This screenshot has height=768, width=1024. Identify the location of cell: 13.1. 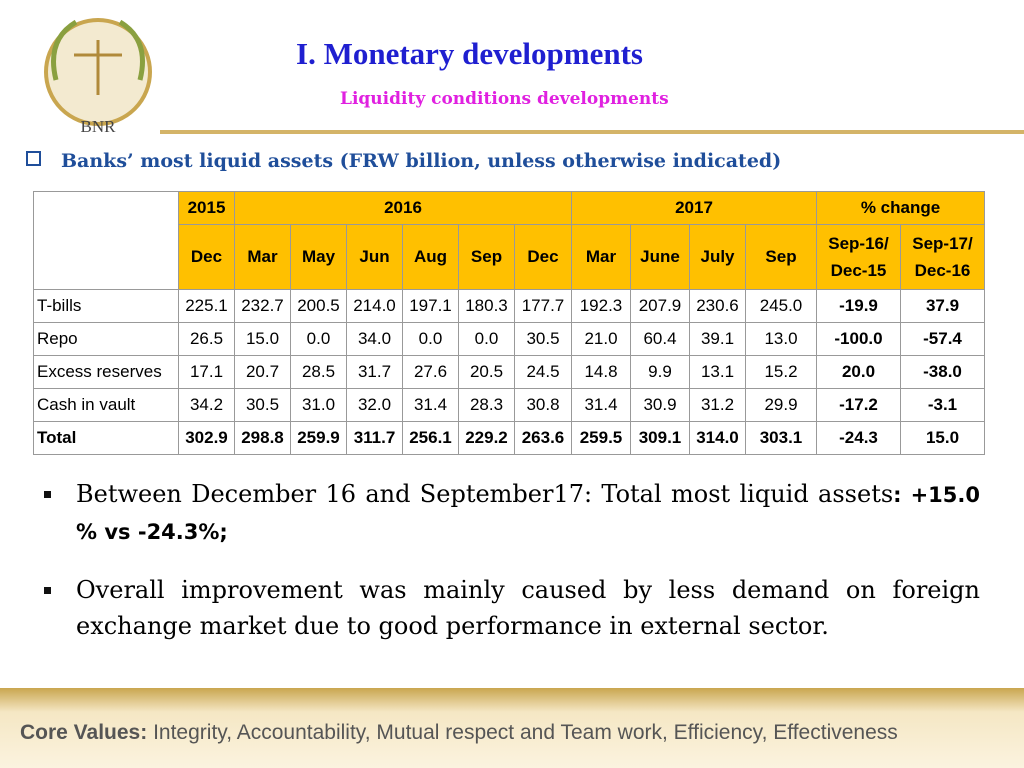
(717, 372).